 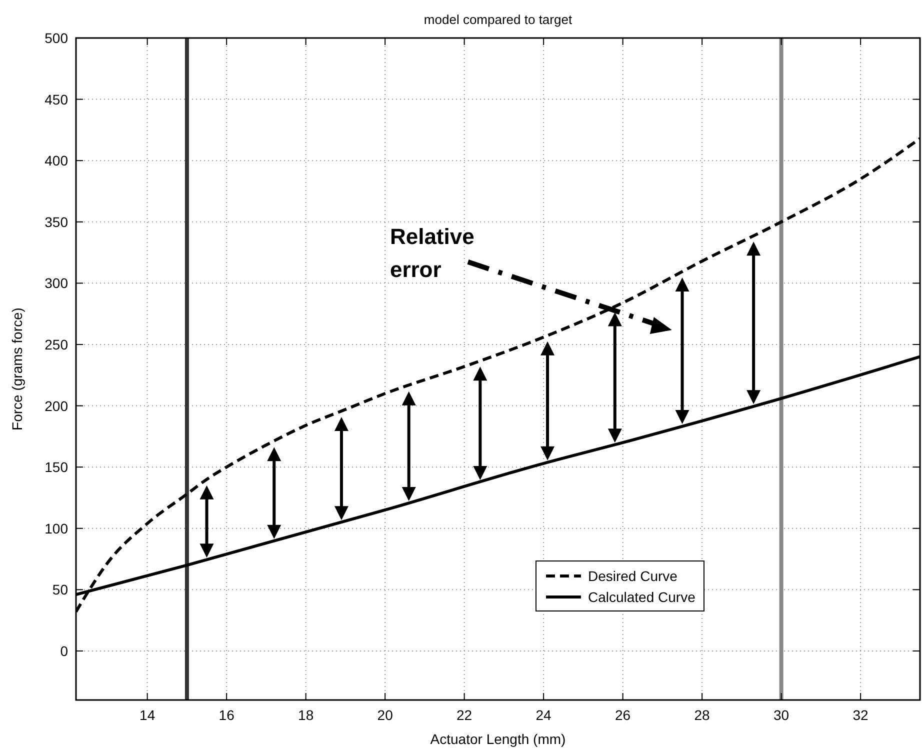 I want to click on chart-title: model compared to target, so click(x=498, y=19).